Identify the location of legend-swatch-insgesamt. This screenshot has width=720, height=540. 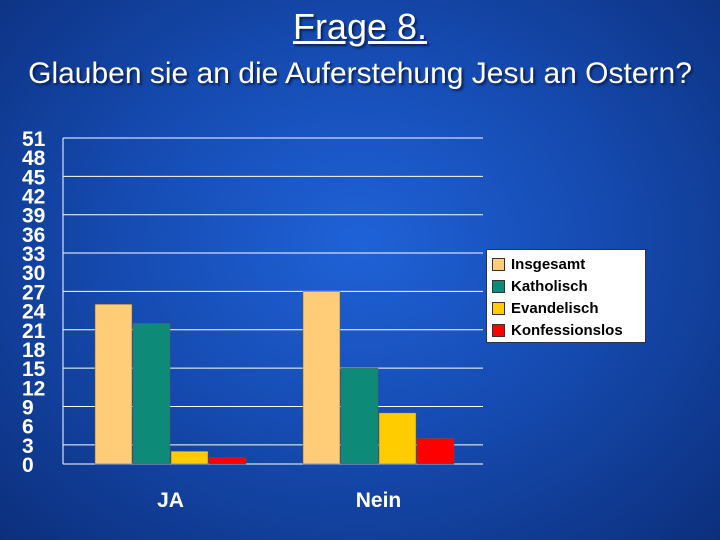
(498, 264).